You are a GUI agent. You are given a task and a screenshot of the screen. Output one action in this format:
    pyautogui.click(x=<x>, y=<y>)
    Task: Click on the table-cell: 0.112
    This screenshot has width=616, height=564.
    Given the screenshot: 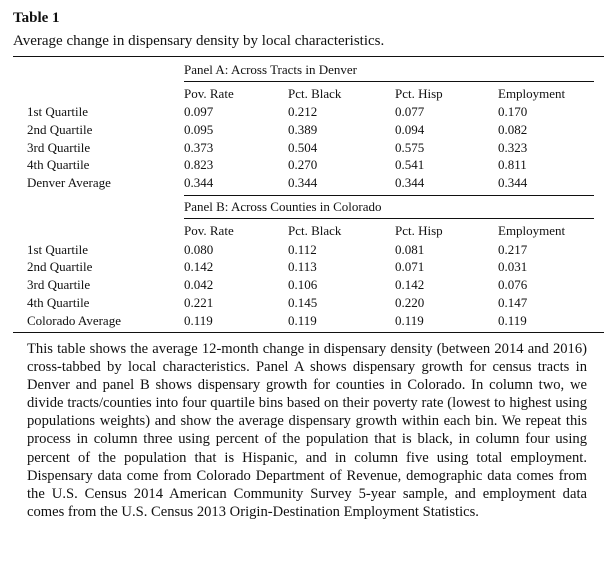 What is the action you would take?
    pyautogui.click(x=302, y=249)
    